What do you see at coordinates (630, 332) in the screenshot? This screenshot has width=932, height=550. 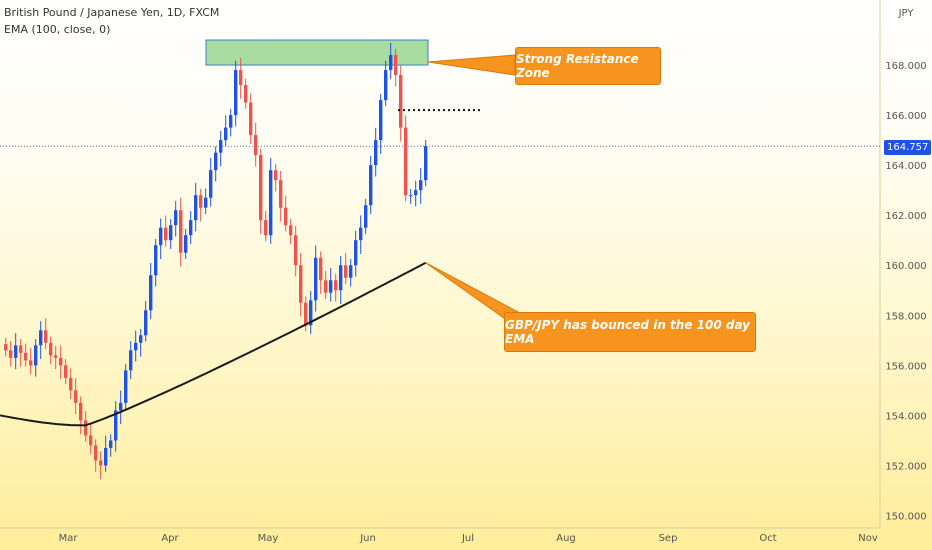 I see `ema-callout: GBP/JPY has bounced in the 100 day EMA` at bounding box center [630, 332].